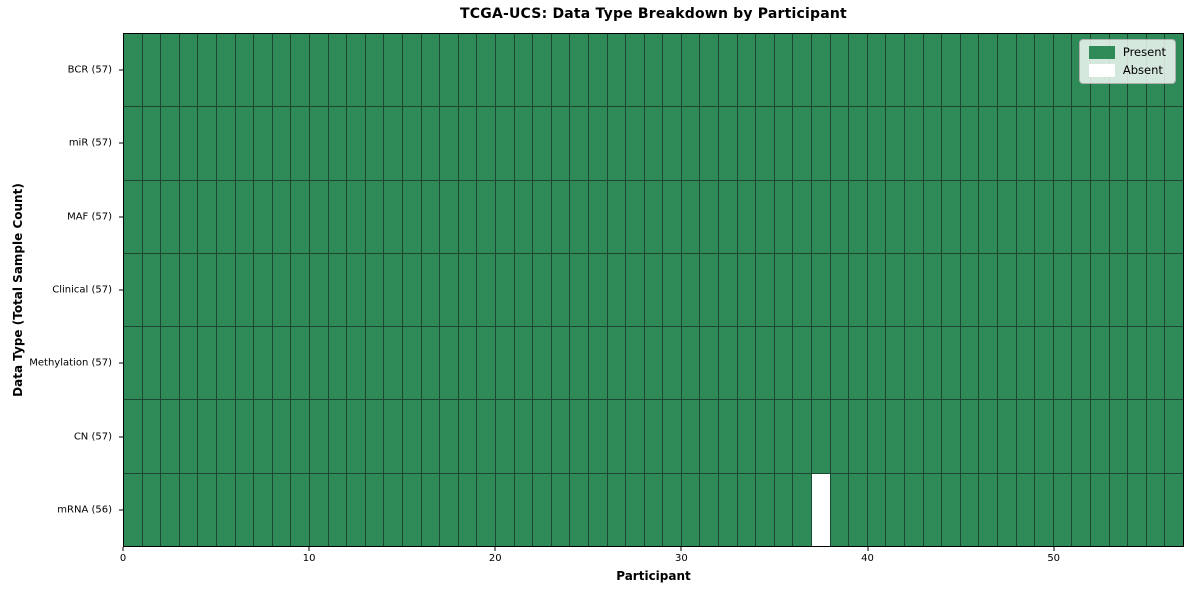 This screenshot has height=600, width=1200. Describe the element at coordinates (90, 143) in the screenshot. I see `y-tick-label: miR (57)` at that location.